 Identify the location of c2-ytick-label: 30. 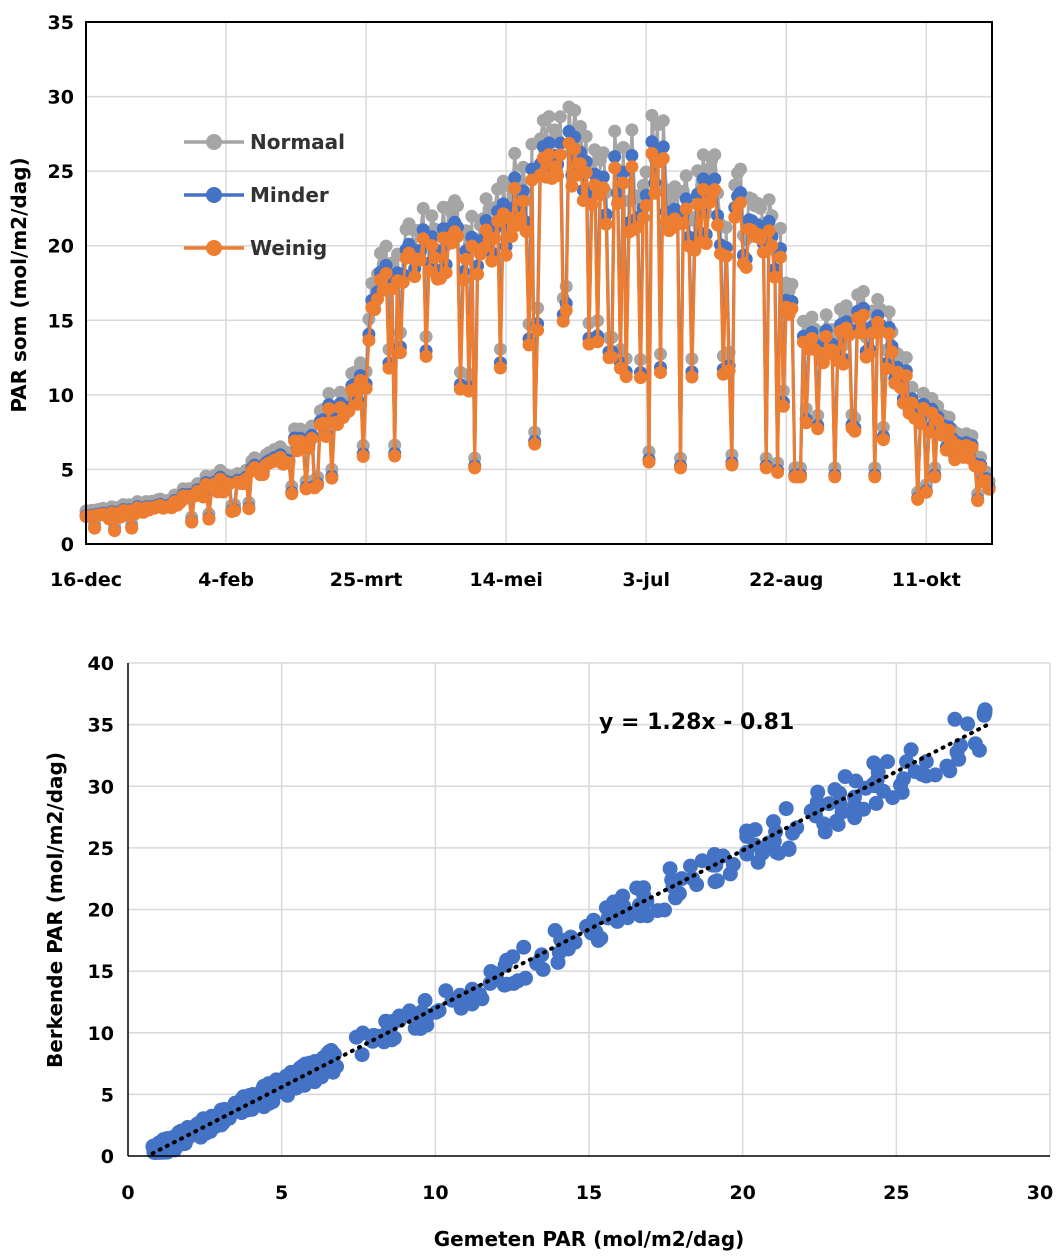
(101, 787).